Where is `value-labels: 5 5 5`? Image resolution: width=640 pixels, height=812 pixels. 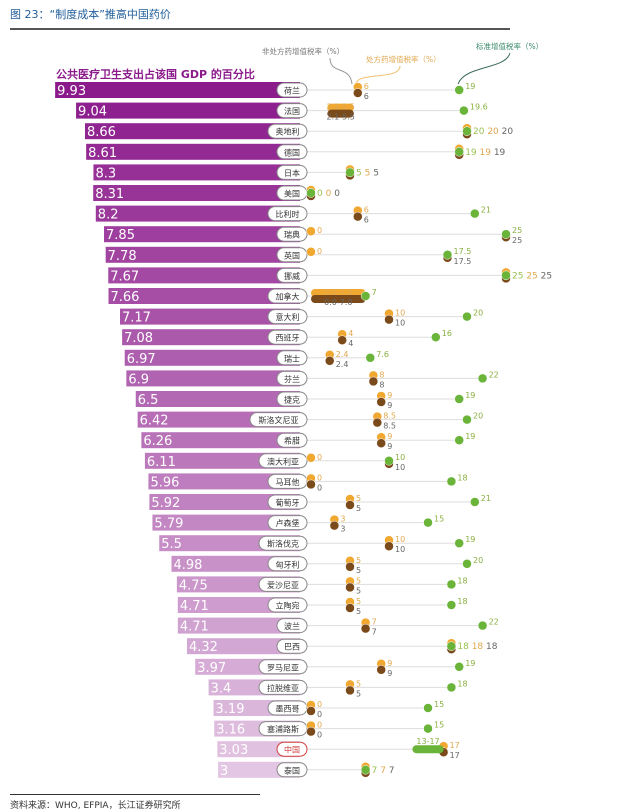 value-labels: 5 5 5 is located at coordinates (367, 173).